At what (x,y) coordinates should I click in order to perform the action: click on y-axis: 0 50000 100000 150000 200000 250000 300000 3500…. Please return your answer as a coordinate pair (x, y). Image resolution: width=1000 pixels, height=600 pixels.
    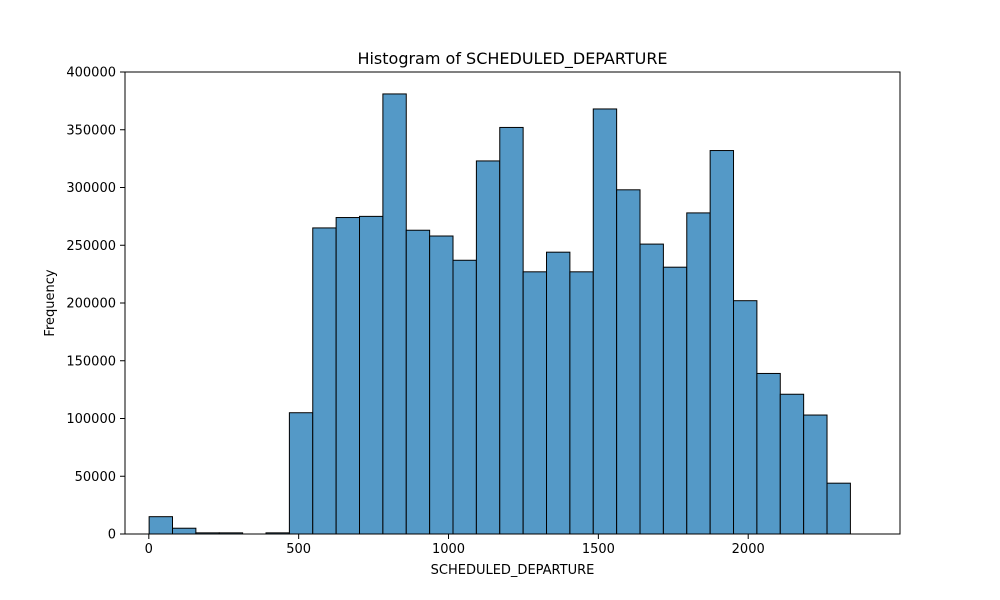
    Looking at the image, I should click on (95, 304).